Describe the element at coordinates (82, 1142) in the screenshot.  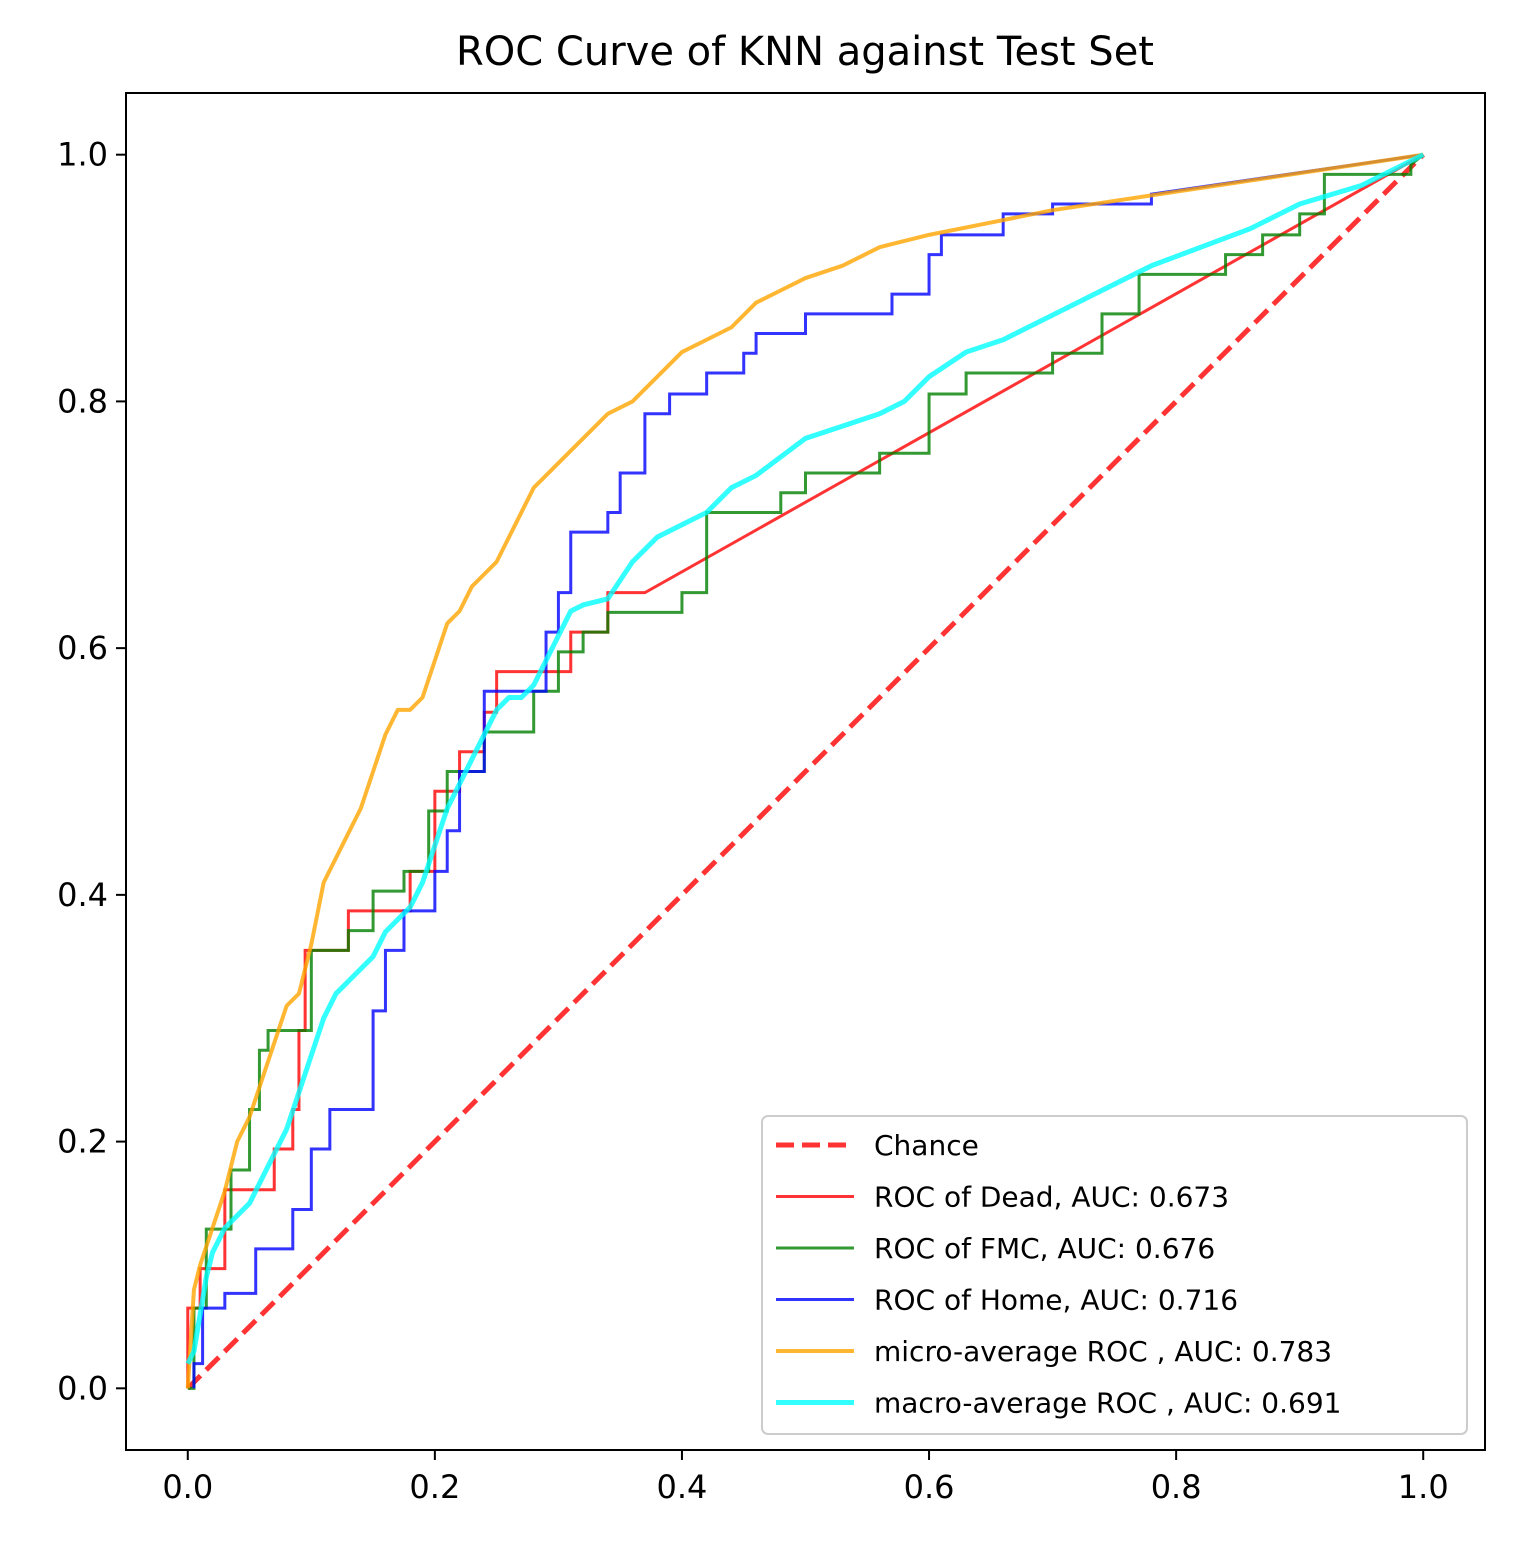
I see `y-tick-label: 0.2` at that location.